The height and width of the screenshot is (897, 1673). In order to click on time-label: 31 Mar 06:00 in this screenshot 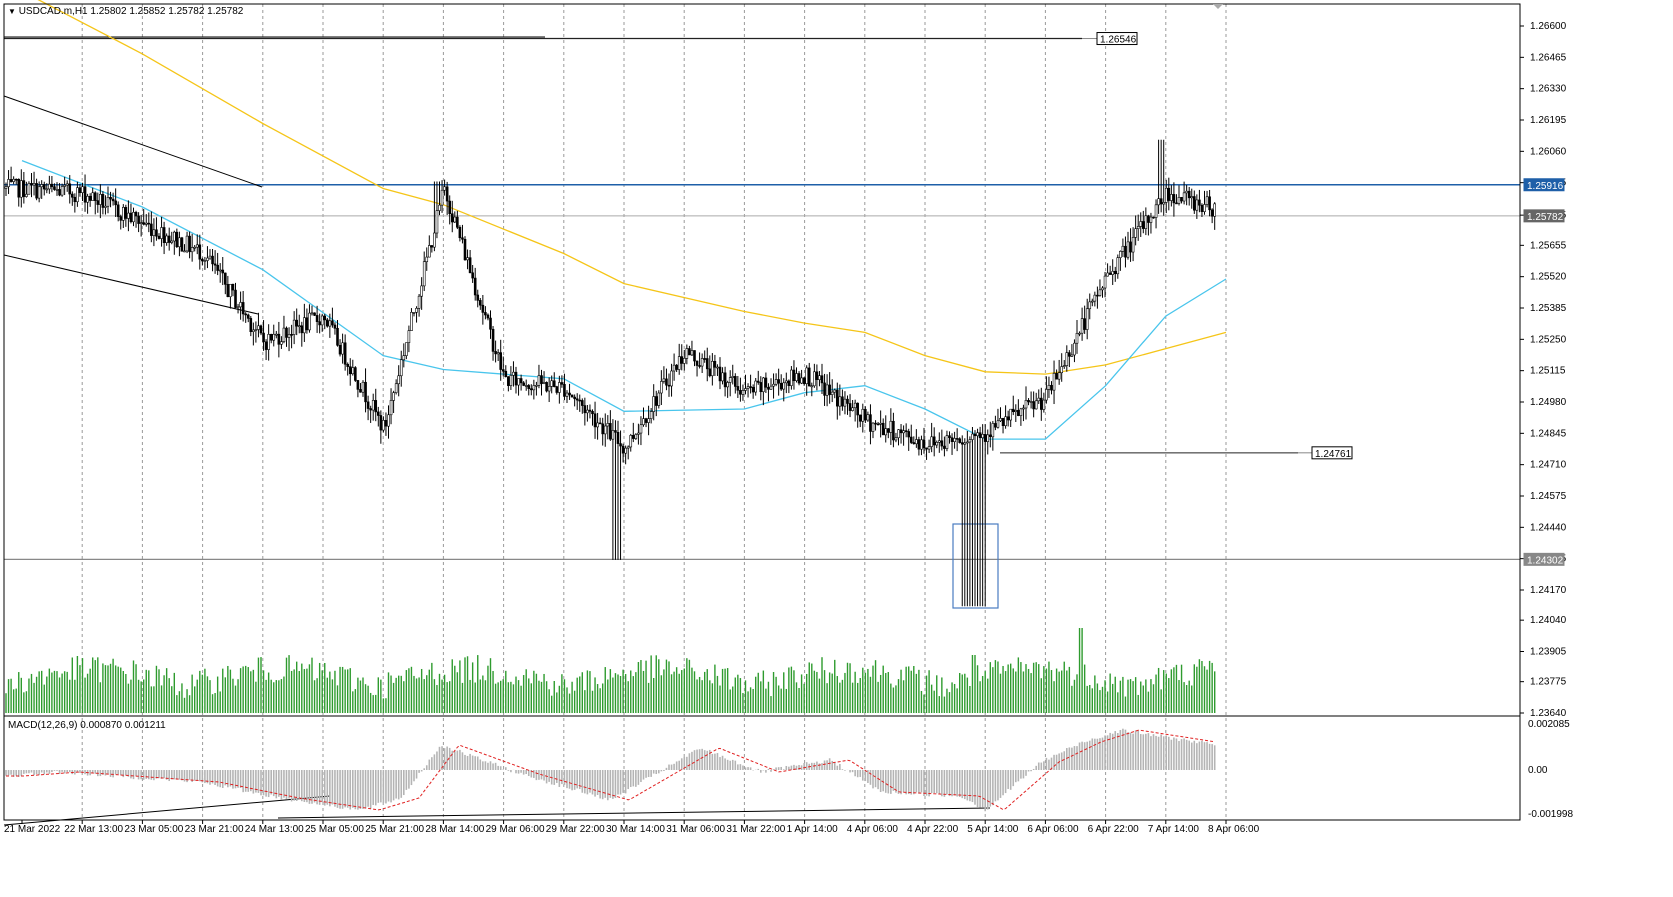, I will do `click(695, 829)`.